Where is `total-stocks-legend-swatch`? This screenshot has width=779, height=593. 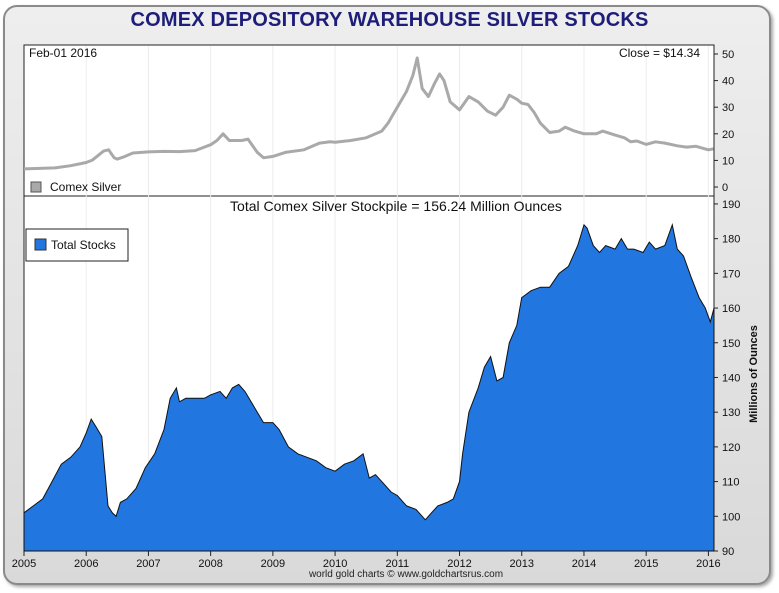 total-stocks-legend-swatch is located at coordinates (40, 244).